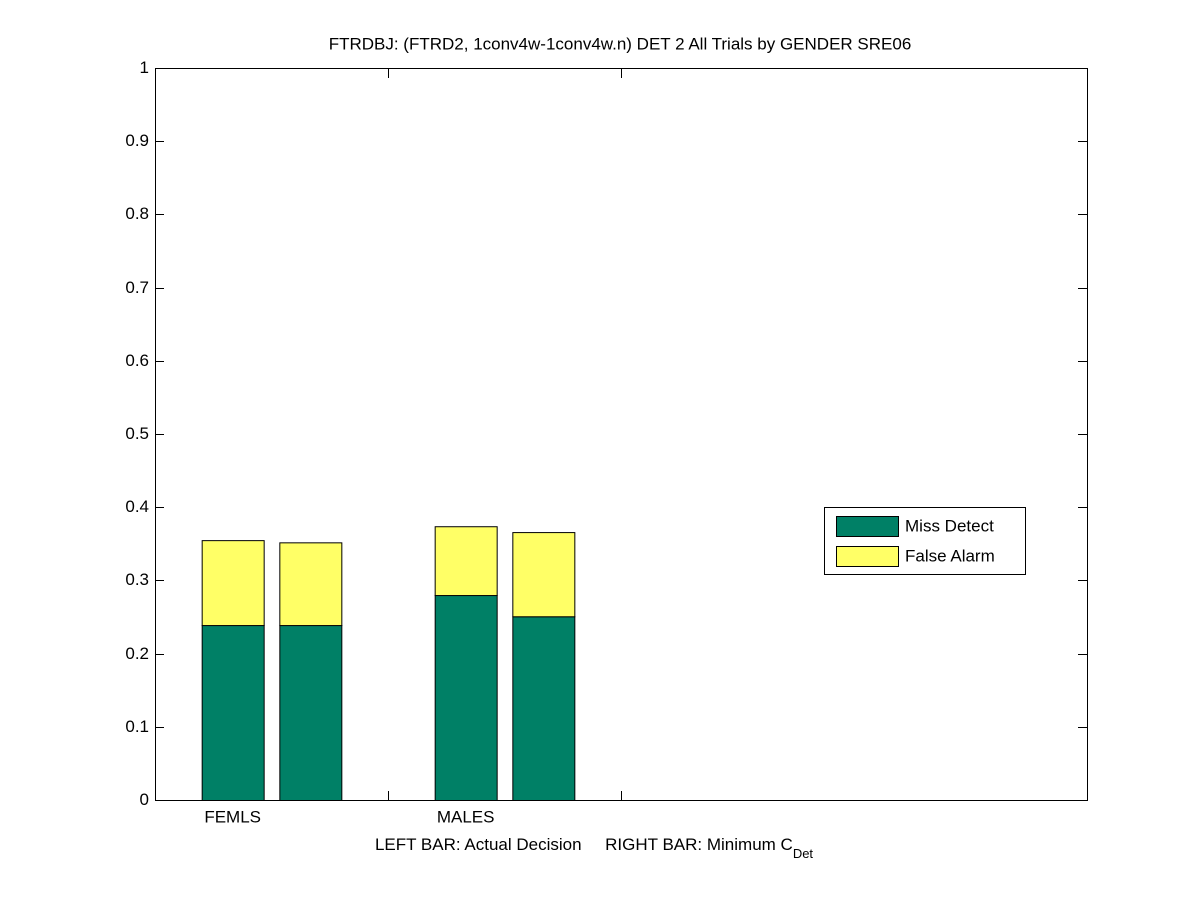 The image size is (1201, 900). What do you see at coordinates (137, 433) in the screenshot?
I see `y-tick-label: 0.5` at bounding box center [137, 433].